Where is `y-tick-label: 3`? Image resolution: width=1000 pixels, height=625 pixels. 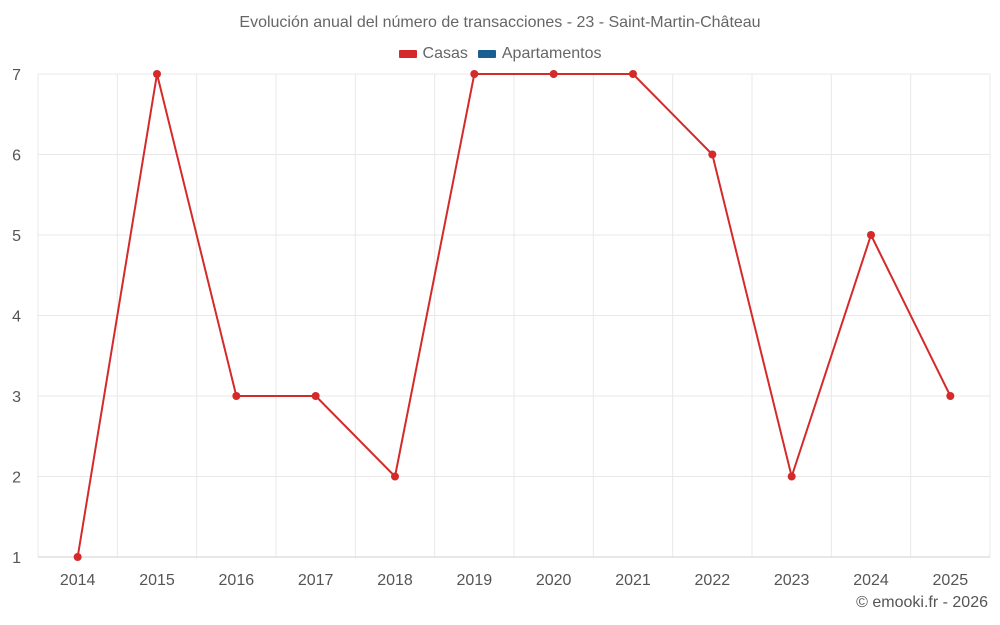 y-tick-label: 3 is located at coordinates (16, 397).